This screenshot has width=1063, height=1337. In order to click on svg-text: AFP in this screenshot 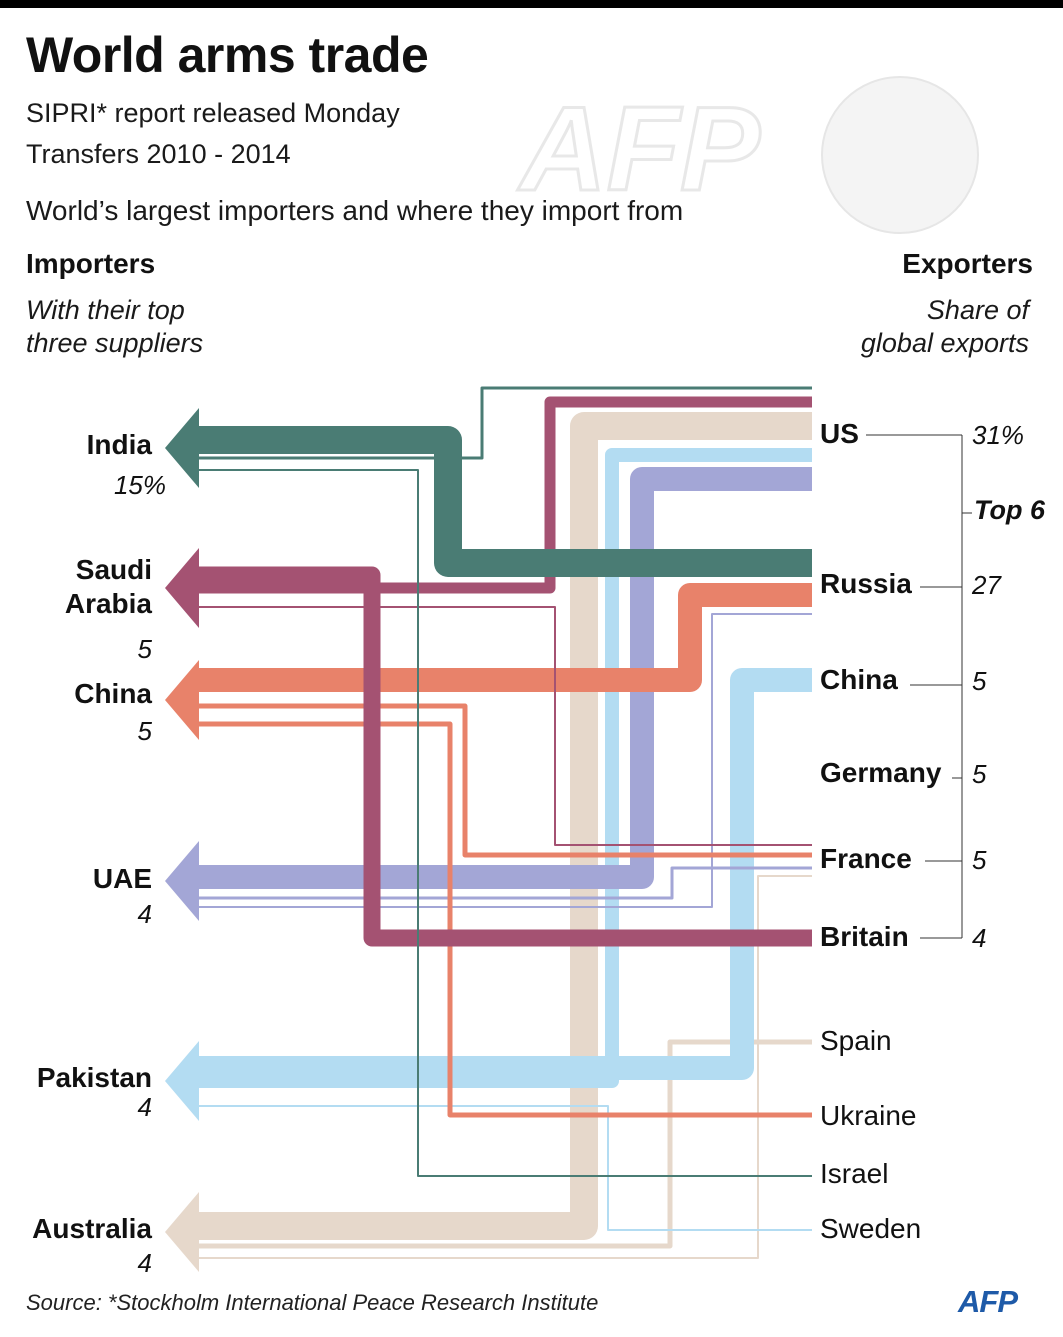, I will do `click(639, 149)`.